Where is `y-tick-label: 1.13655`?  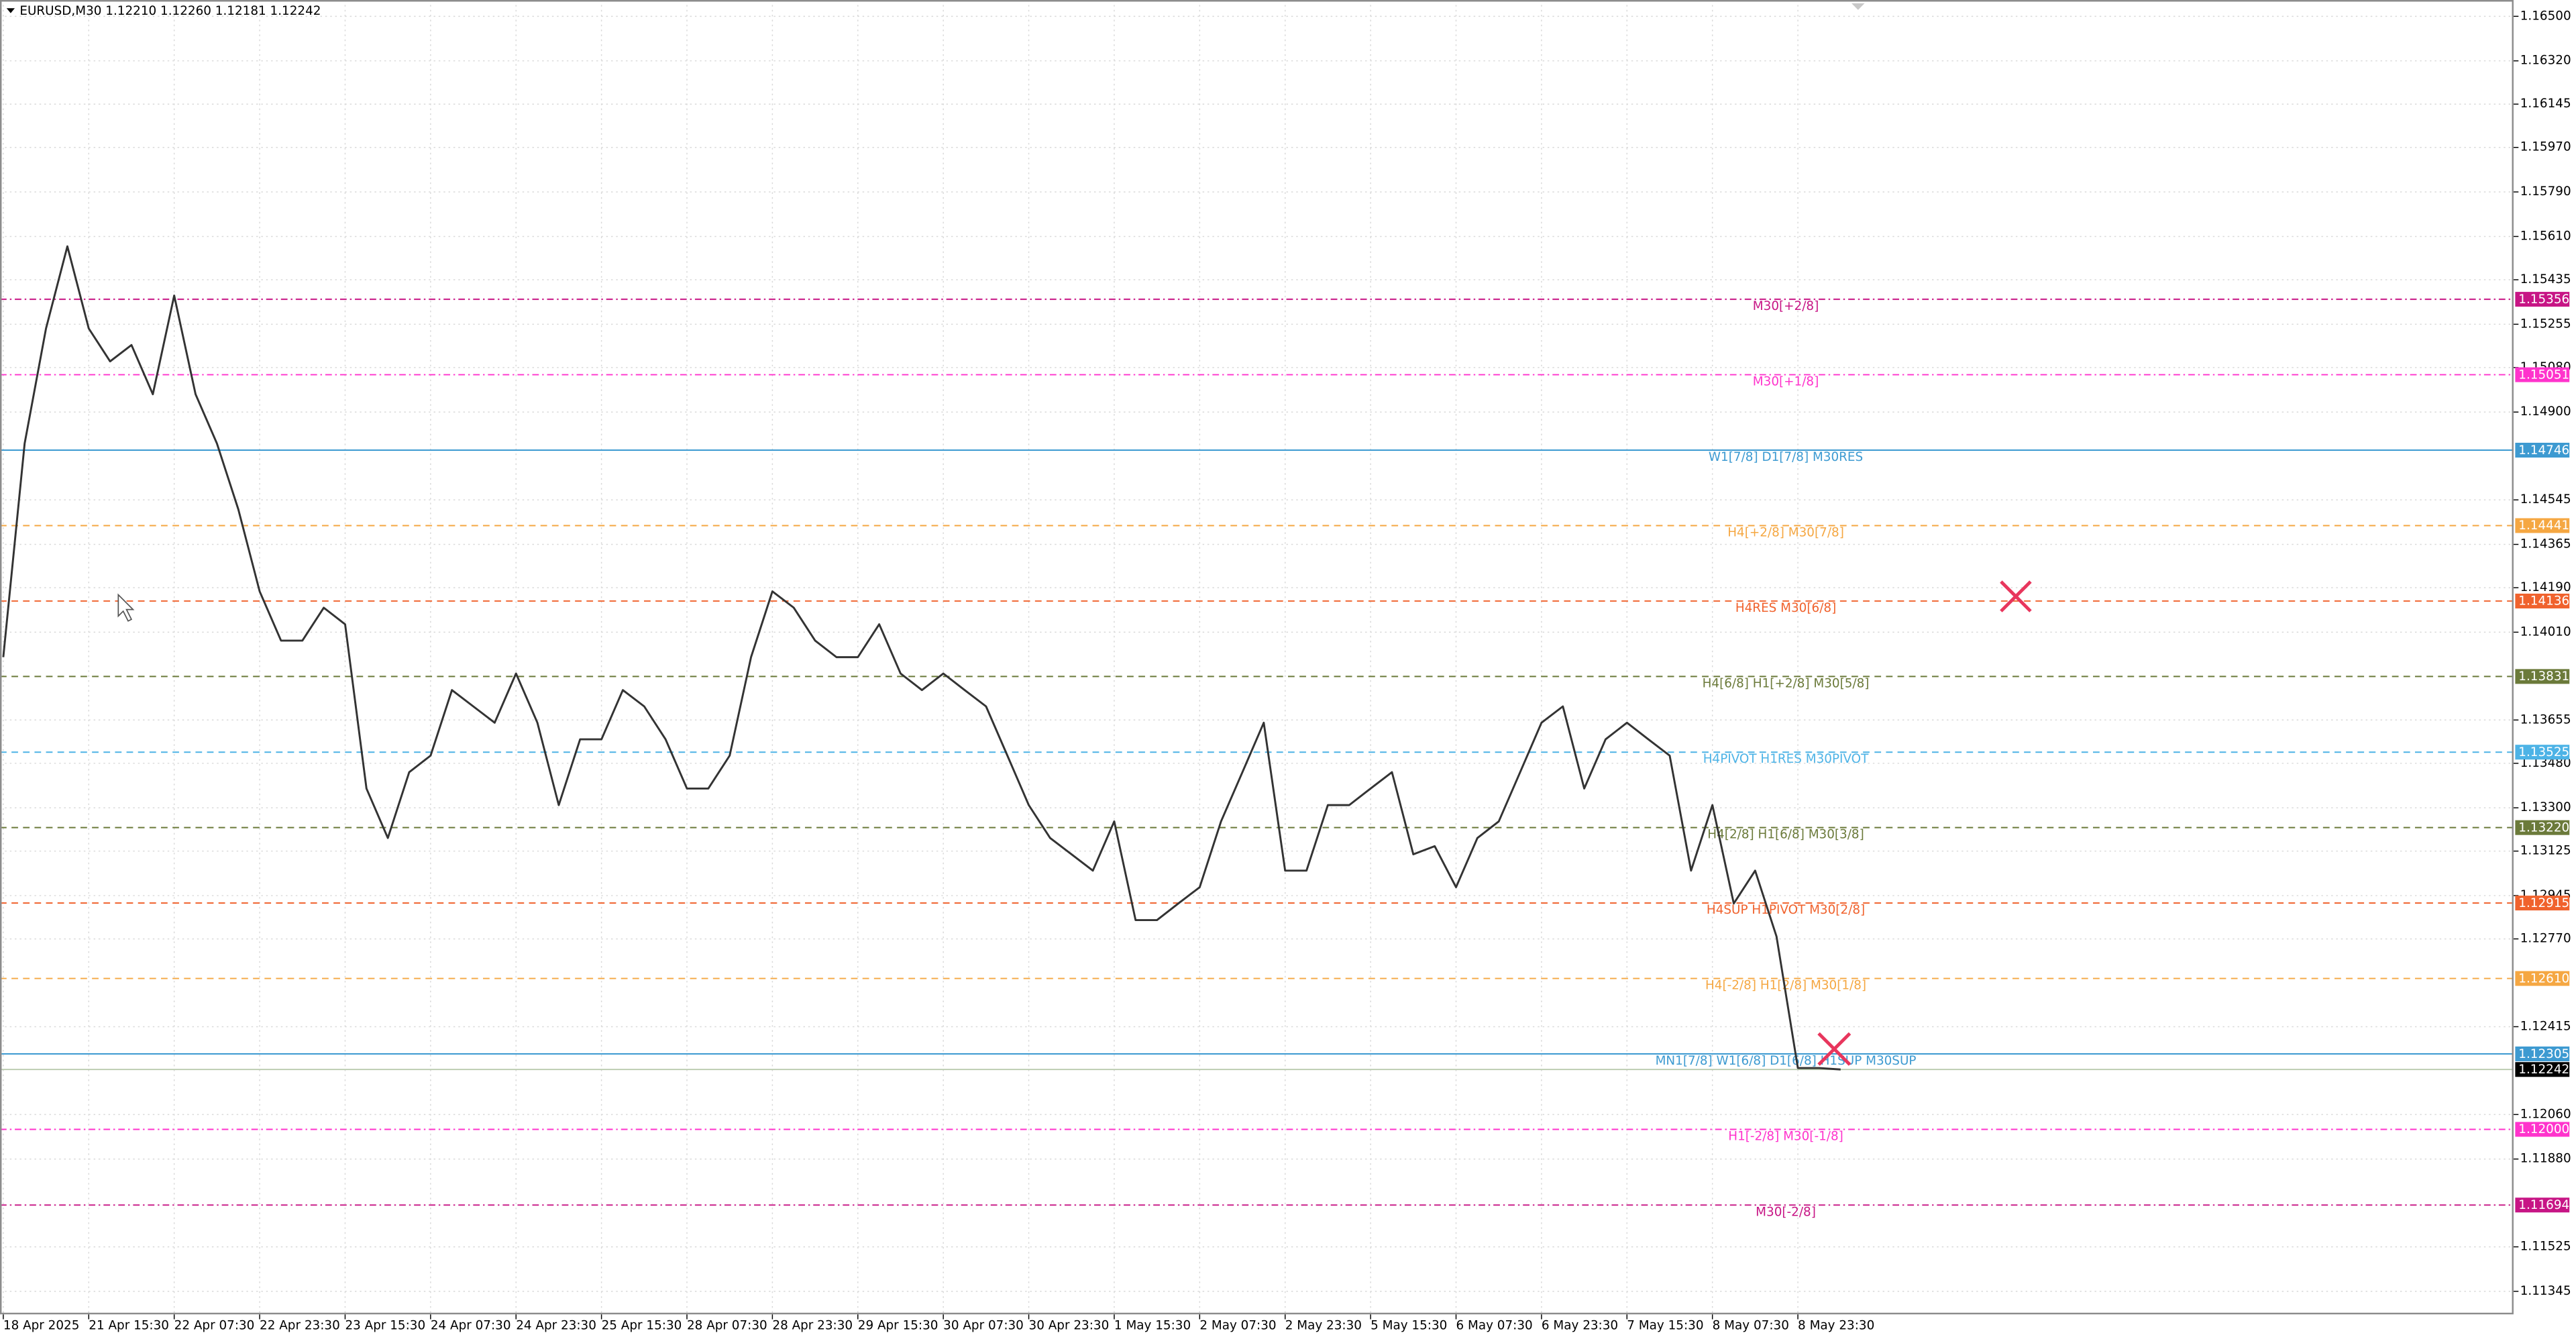
y-tick-label: 1.13655 is located at coordinates (2545, 719).